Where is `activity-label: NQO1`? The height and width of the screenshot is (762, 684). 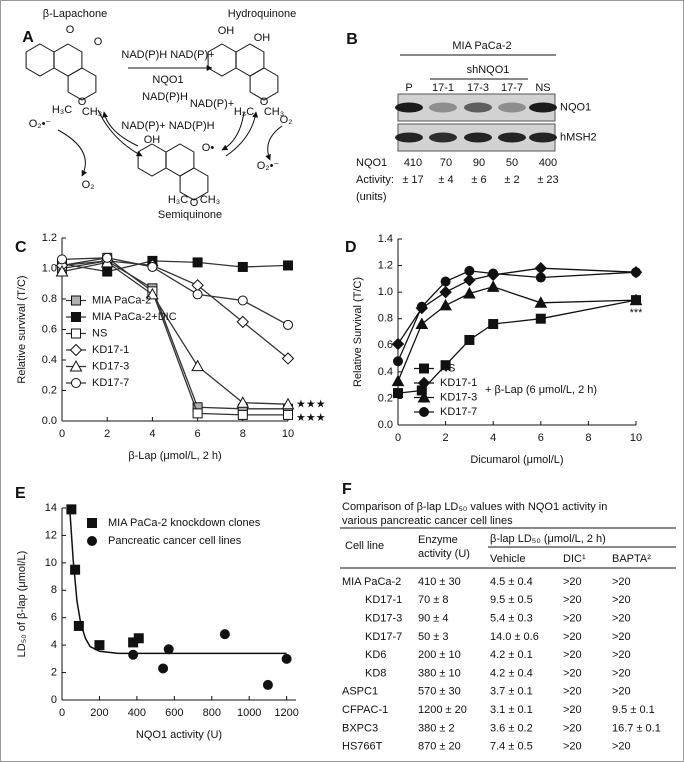
activity-label: NQO1 is located at coordinates (371, 163).